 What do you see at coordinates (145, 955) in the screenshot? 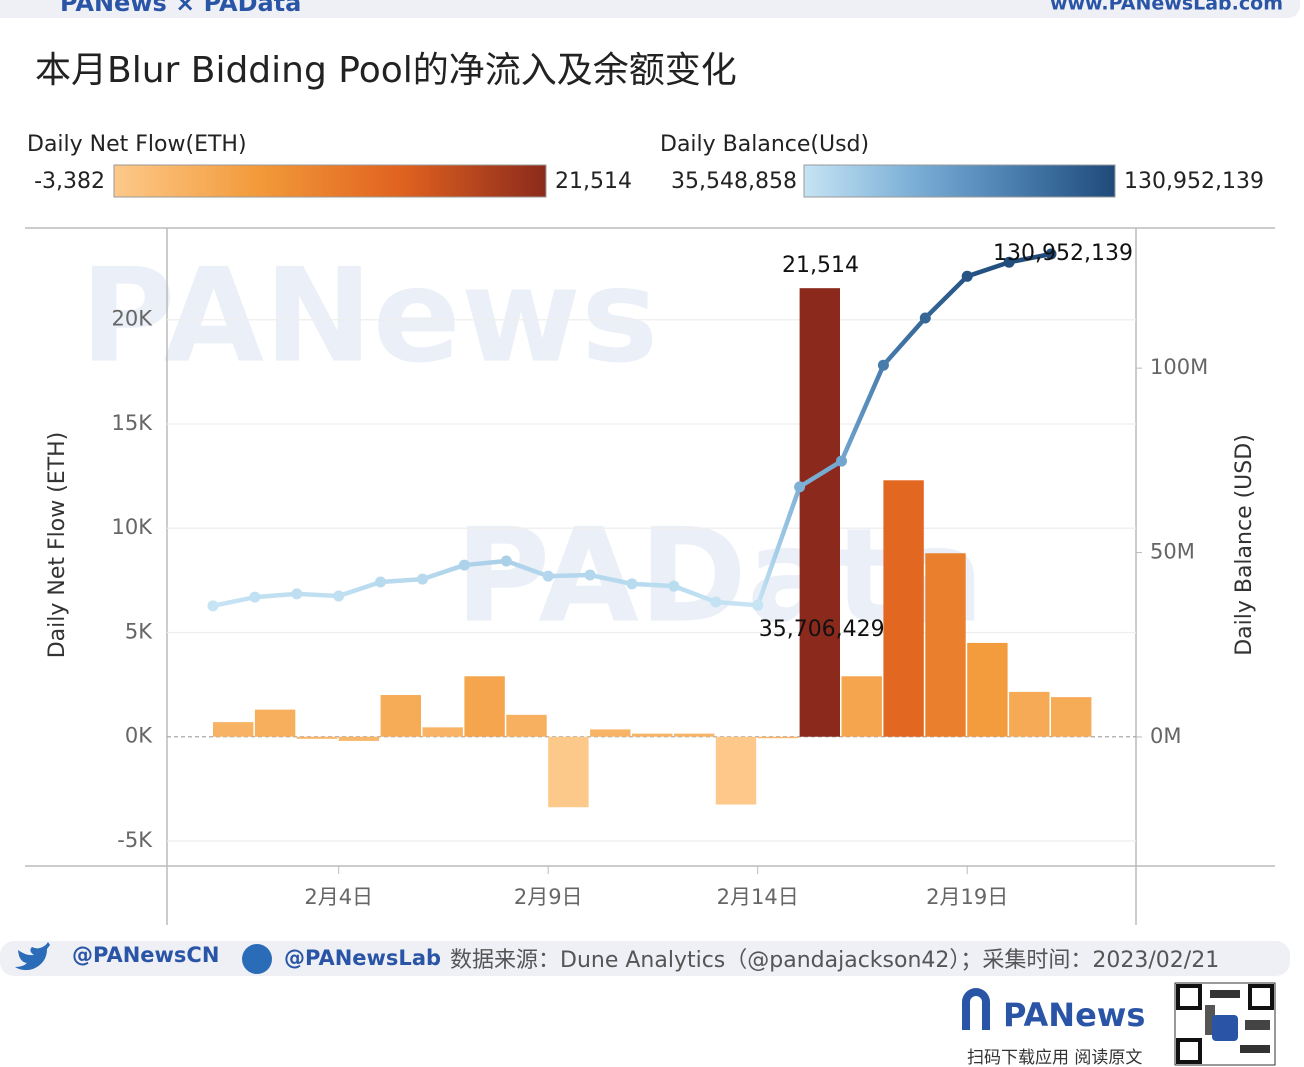
I see `footer-twitter: @PANewsCN` at bounding box center [145, 955].